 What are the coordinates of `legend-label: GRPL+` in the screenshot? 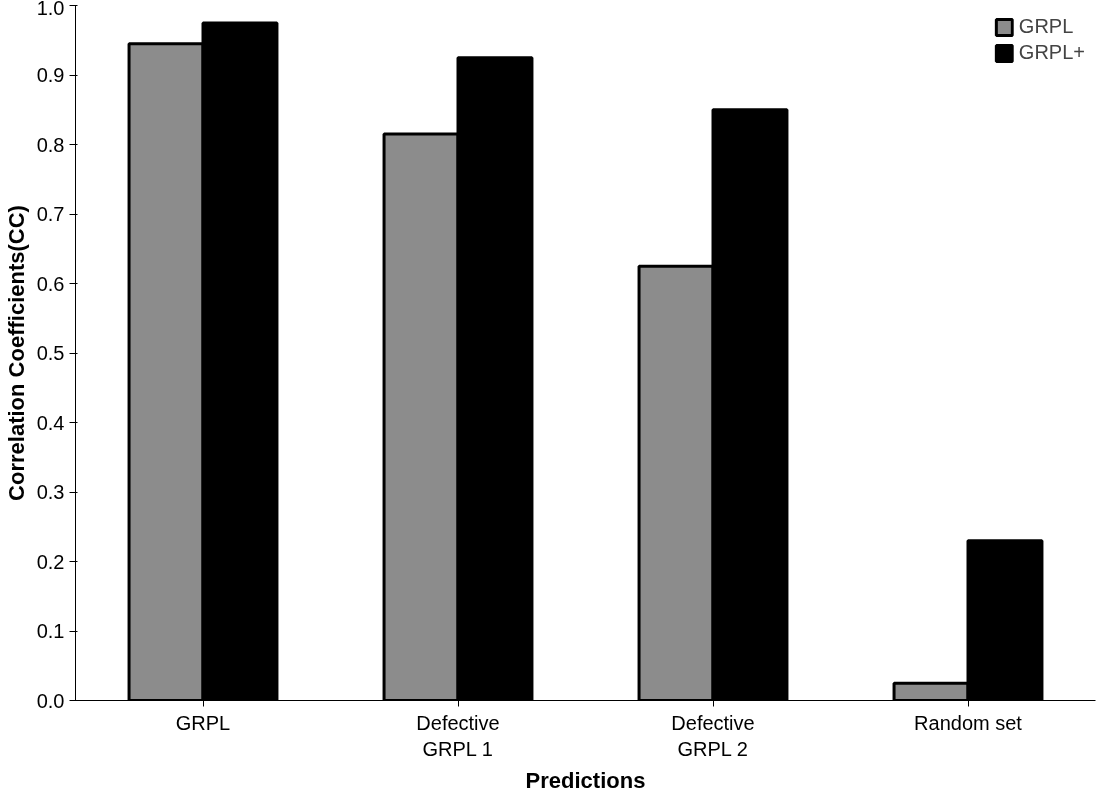 It's located at (1051, 52).